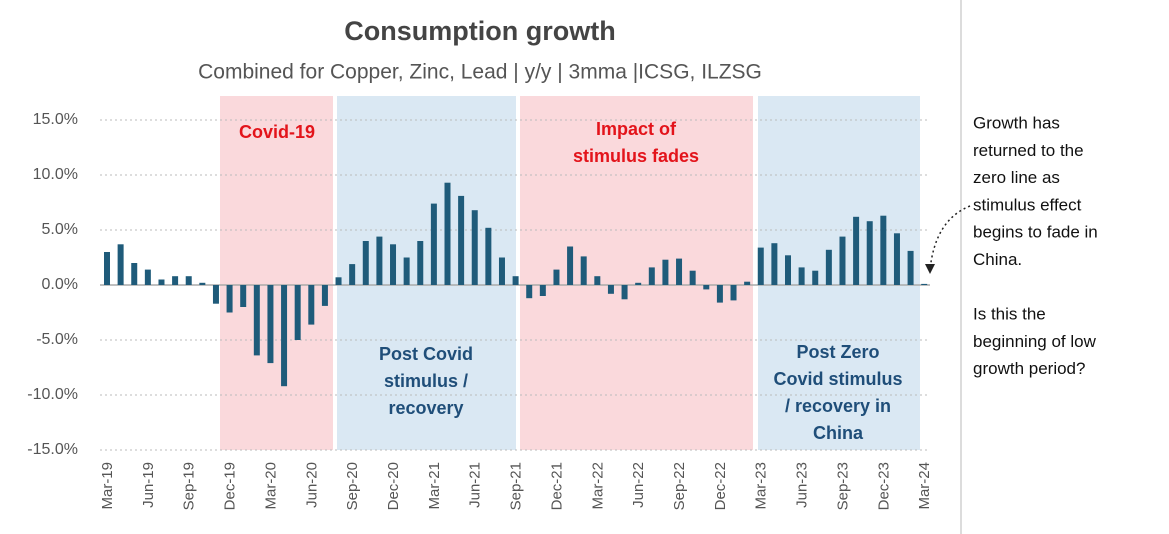  I want to click on y-tick-label: -5.0%, so click(57, 339).